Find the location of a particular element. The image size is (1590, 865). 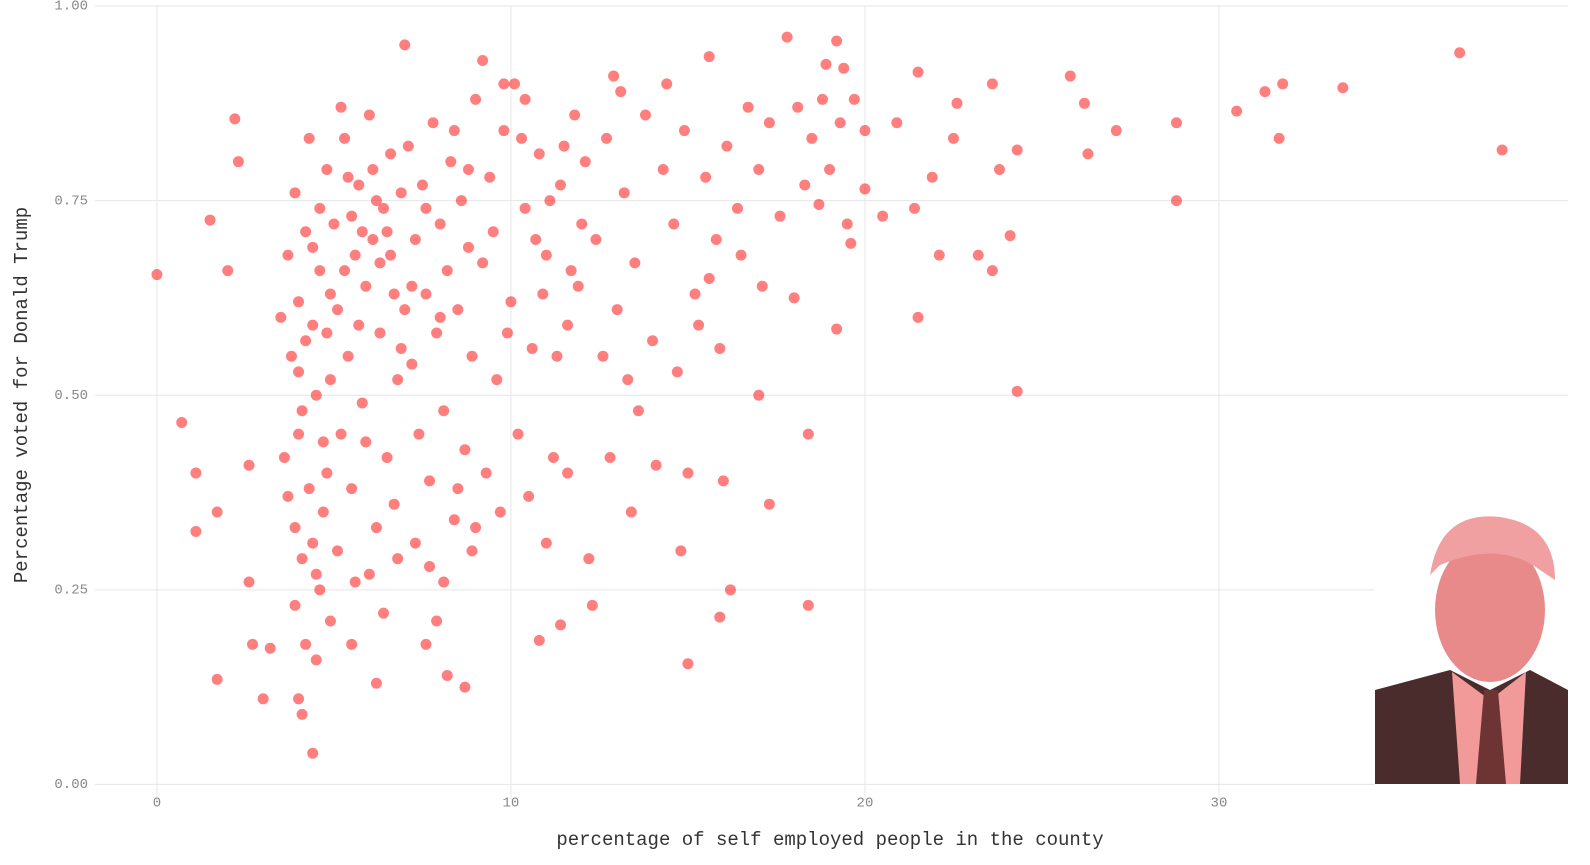

x-tick-label: 0 is located at coordinates (157, 804).